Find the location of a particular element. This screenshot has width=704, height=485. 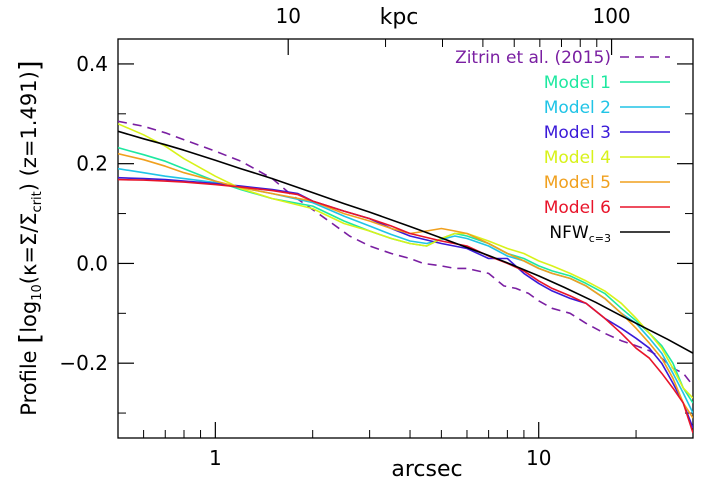

top-tick-label: 10 is located at coordinates (287, 16).